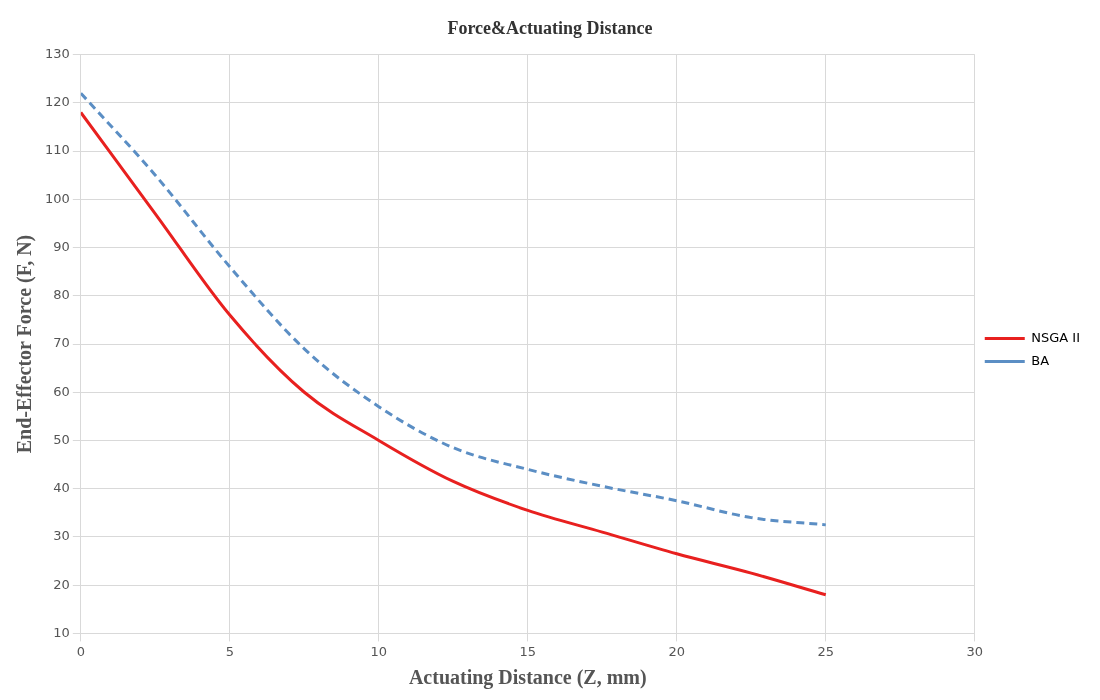  Describe the element at coordinates (57, 198) in the screenshot. I see `y-tick-label: 100` at that location.